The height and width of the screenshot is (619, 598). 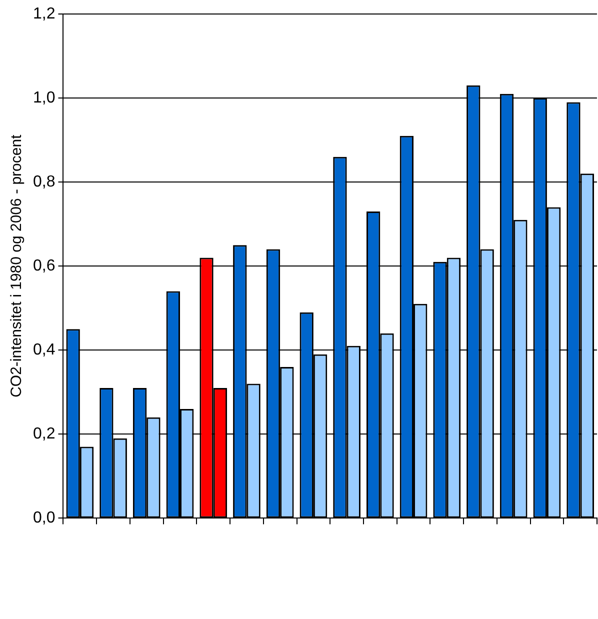 I want to click on y-tick-label: 0,0, so click(x=44, y=518).